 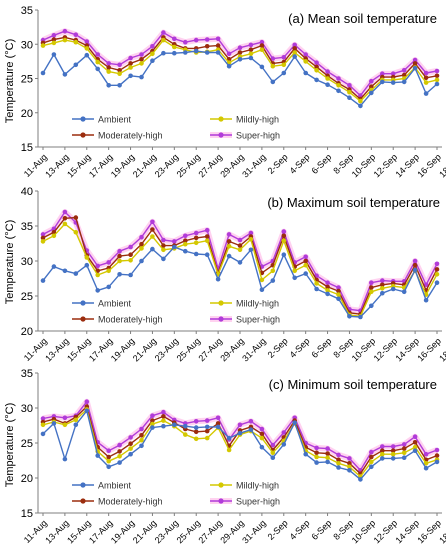 I want to click on chart-c-legend-label: Ambient, so click(x=115, y=486).